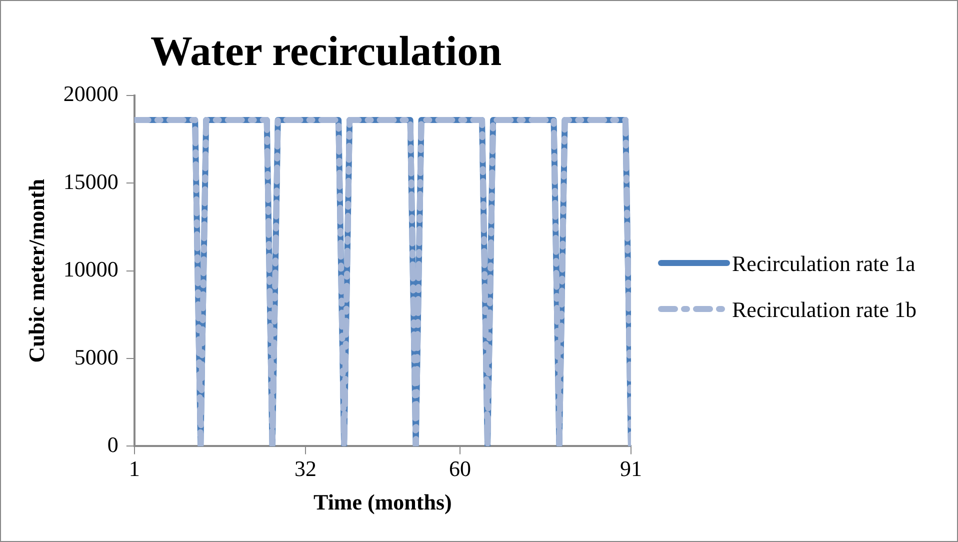 Image resolution: width=958 pixels, height=542 pixels. I want to click on x-tick-label: 91, so click(631, 469).